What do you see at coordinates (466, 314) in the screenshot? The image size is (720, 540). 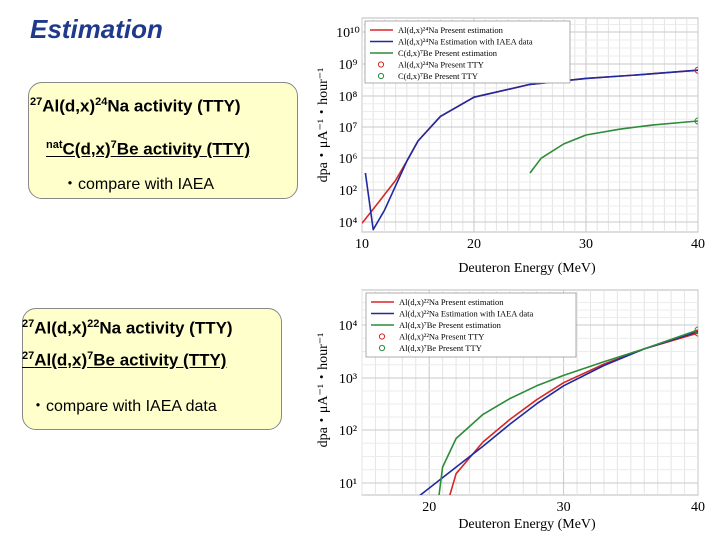 I see `chart-2-legend-label: Al(d,x)²²Na Estimation with IAEA data` at bounding box center [466, 314].